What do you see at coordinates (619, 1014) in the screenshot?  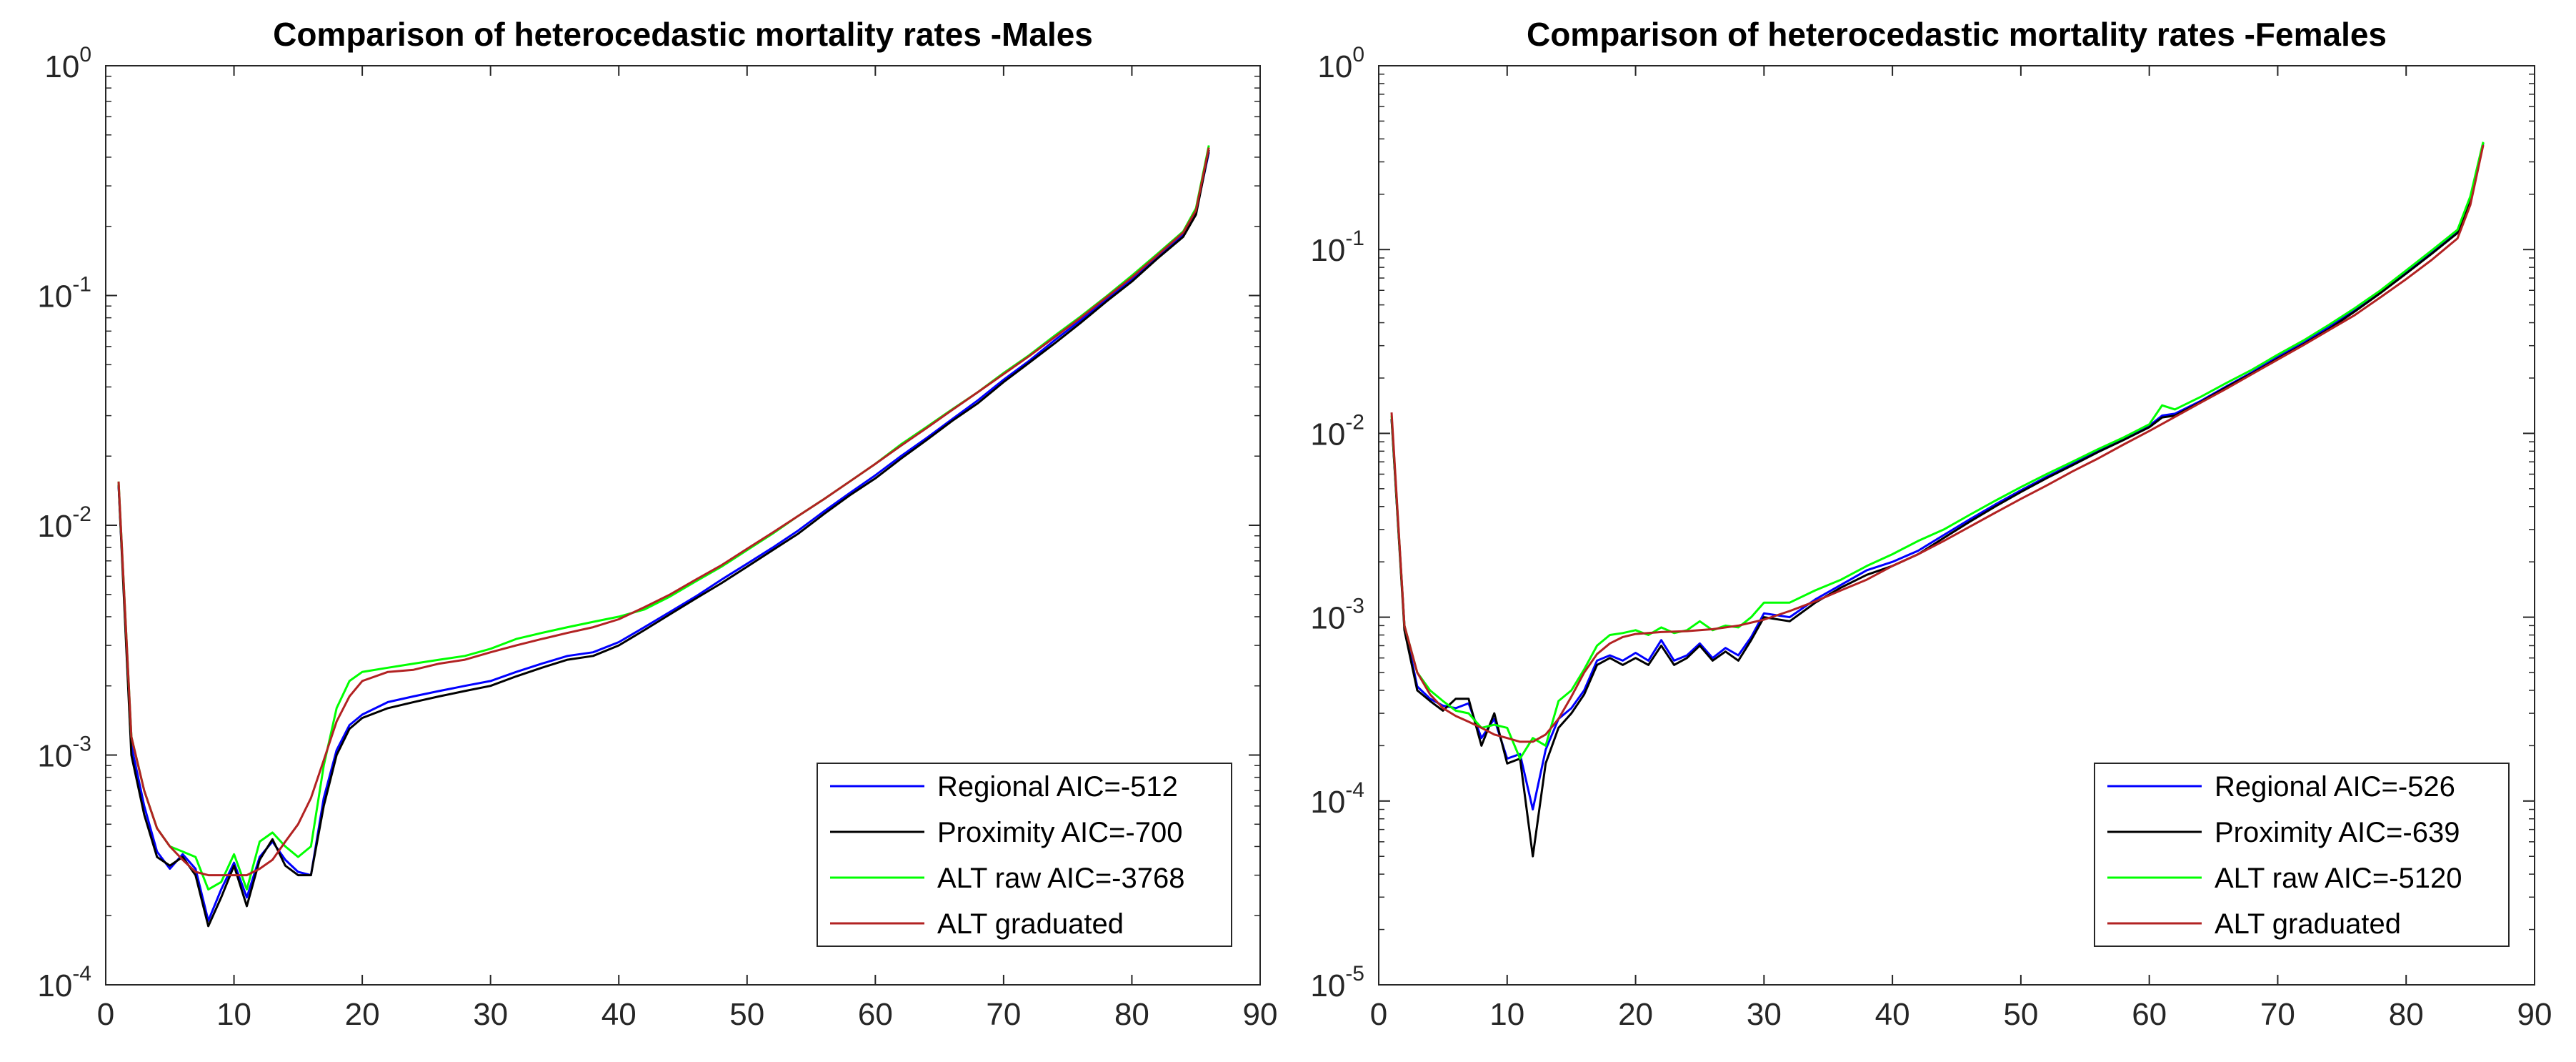 I see `males-x-tick-label: 40` at bounding box center [619, 1014].